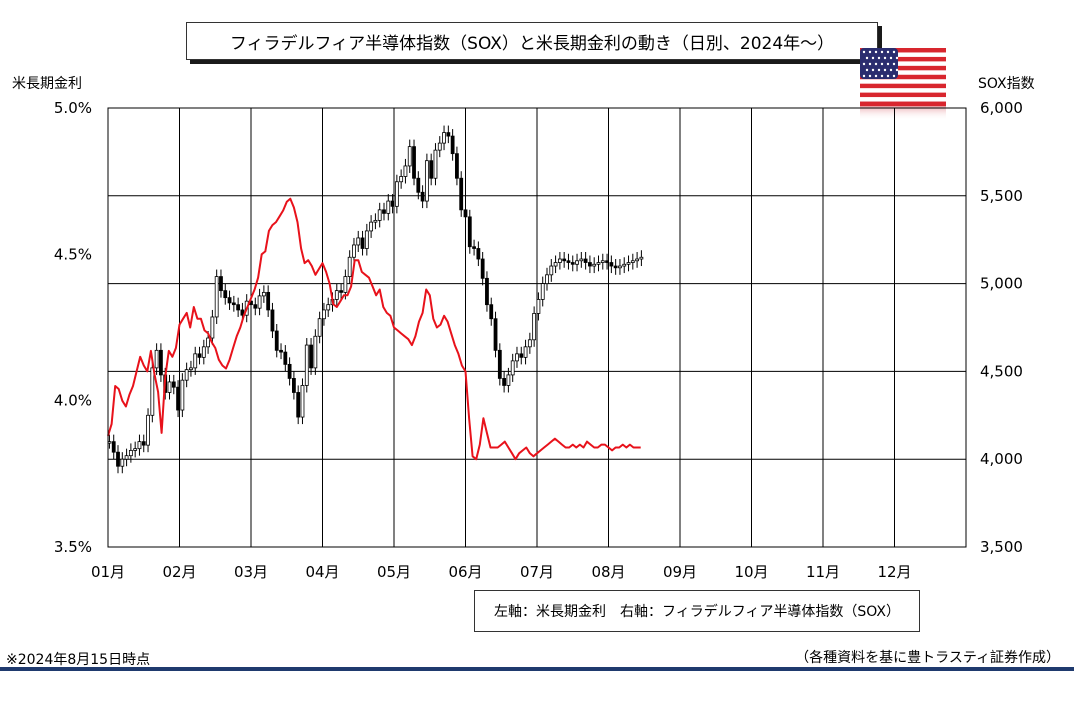  I want to click on x-tick-label: 06月, so click(465, 572).